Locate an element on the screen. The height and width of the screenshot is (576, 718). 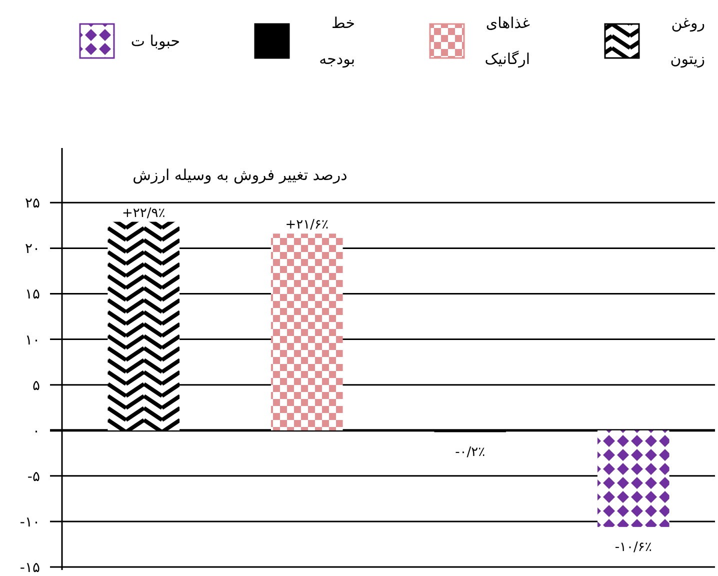
y-tick-label: -۱۰ is located at coordinates (30, 522).